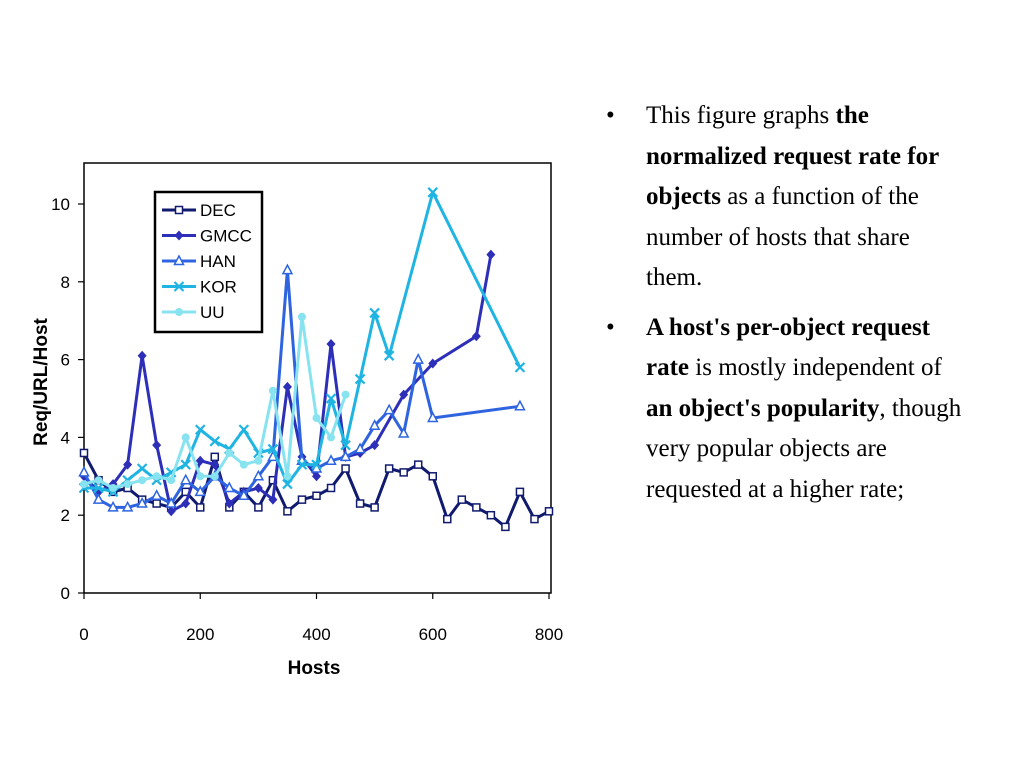 The width and height of the screenshot is (1024, 768). I want to click on legend-item-dec: DEC, so click(199, 210).